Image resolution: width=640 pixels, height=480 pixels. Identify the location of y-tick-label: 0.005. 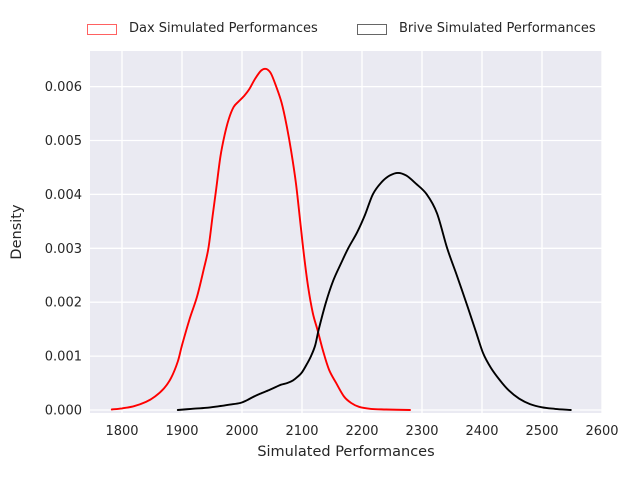
(63, 141).